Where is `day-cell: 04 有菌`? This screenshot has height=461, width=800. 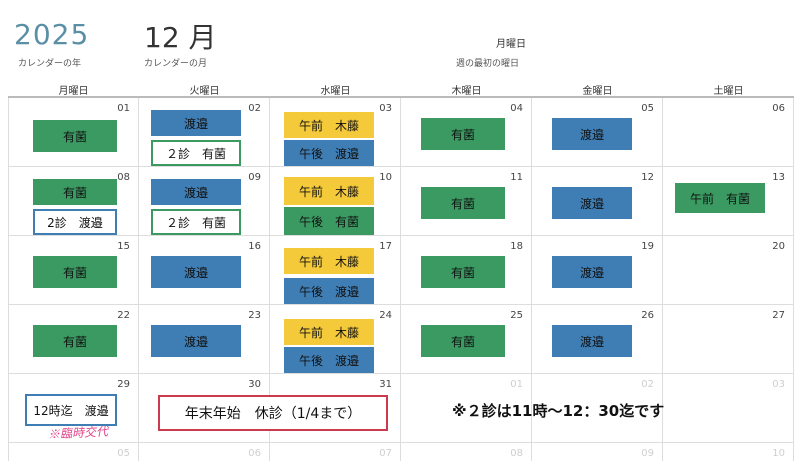
day-cell: 04 有菌 is located at coordinates (466, 132).